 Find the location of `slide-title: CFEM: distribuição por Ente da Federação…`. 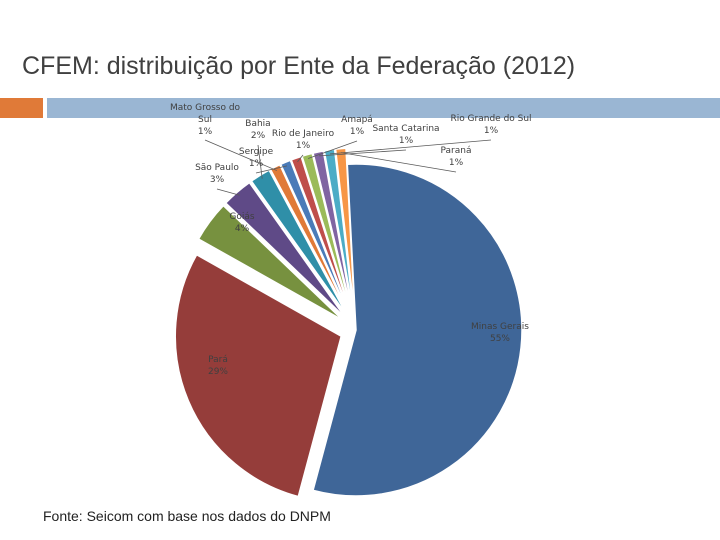

slide-title: CFEM: distribuição por Ente da Federação… is located at coordinates (299, 66).